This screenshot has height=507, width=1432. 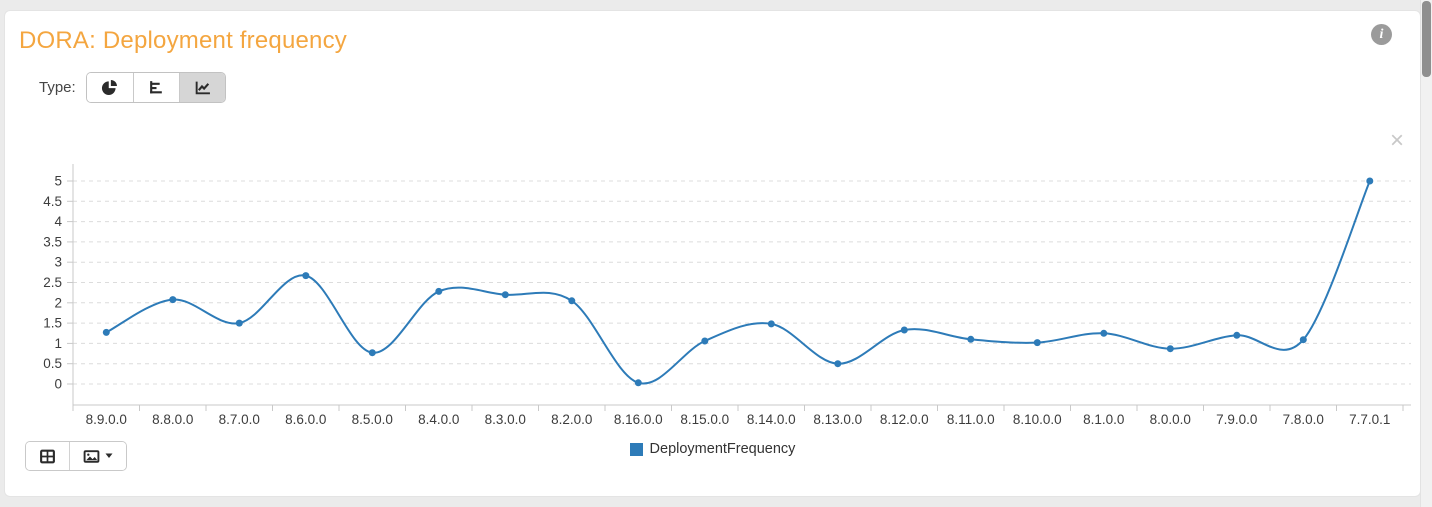 I want to click on svg-text: 8.0.0.0, so click(x=1170, y=419).